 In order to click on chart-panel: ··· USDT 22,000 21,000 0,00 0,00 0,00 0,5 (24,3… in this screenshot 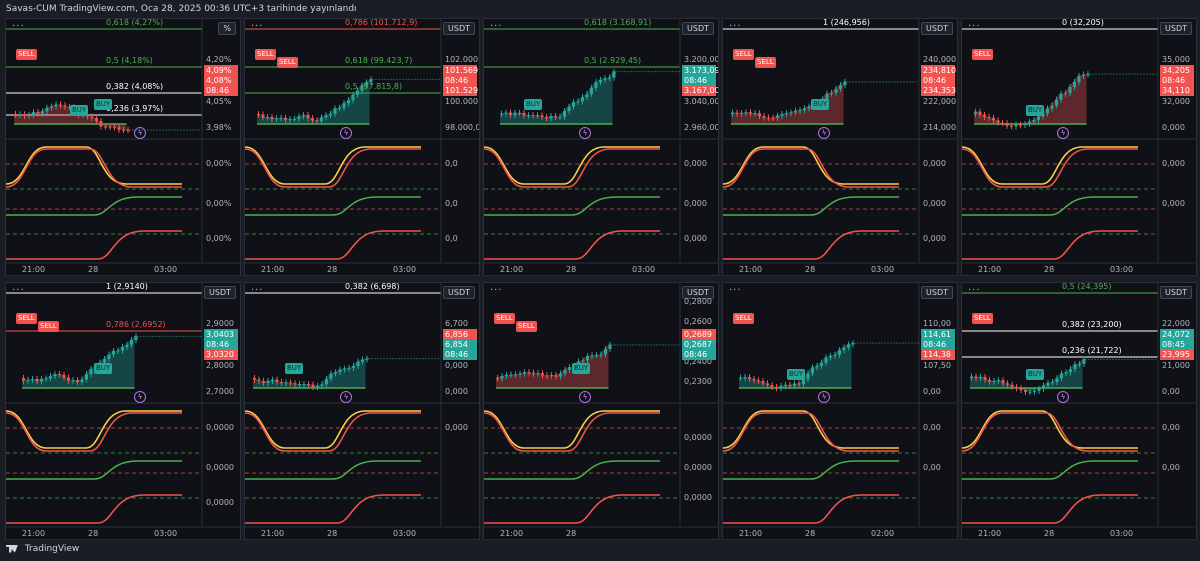, I will do `click(1079, 411)`.